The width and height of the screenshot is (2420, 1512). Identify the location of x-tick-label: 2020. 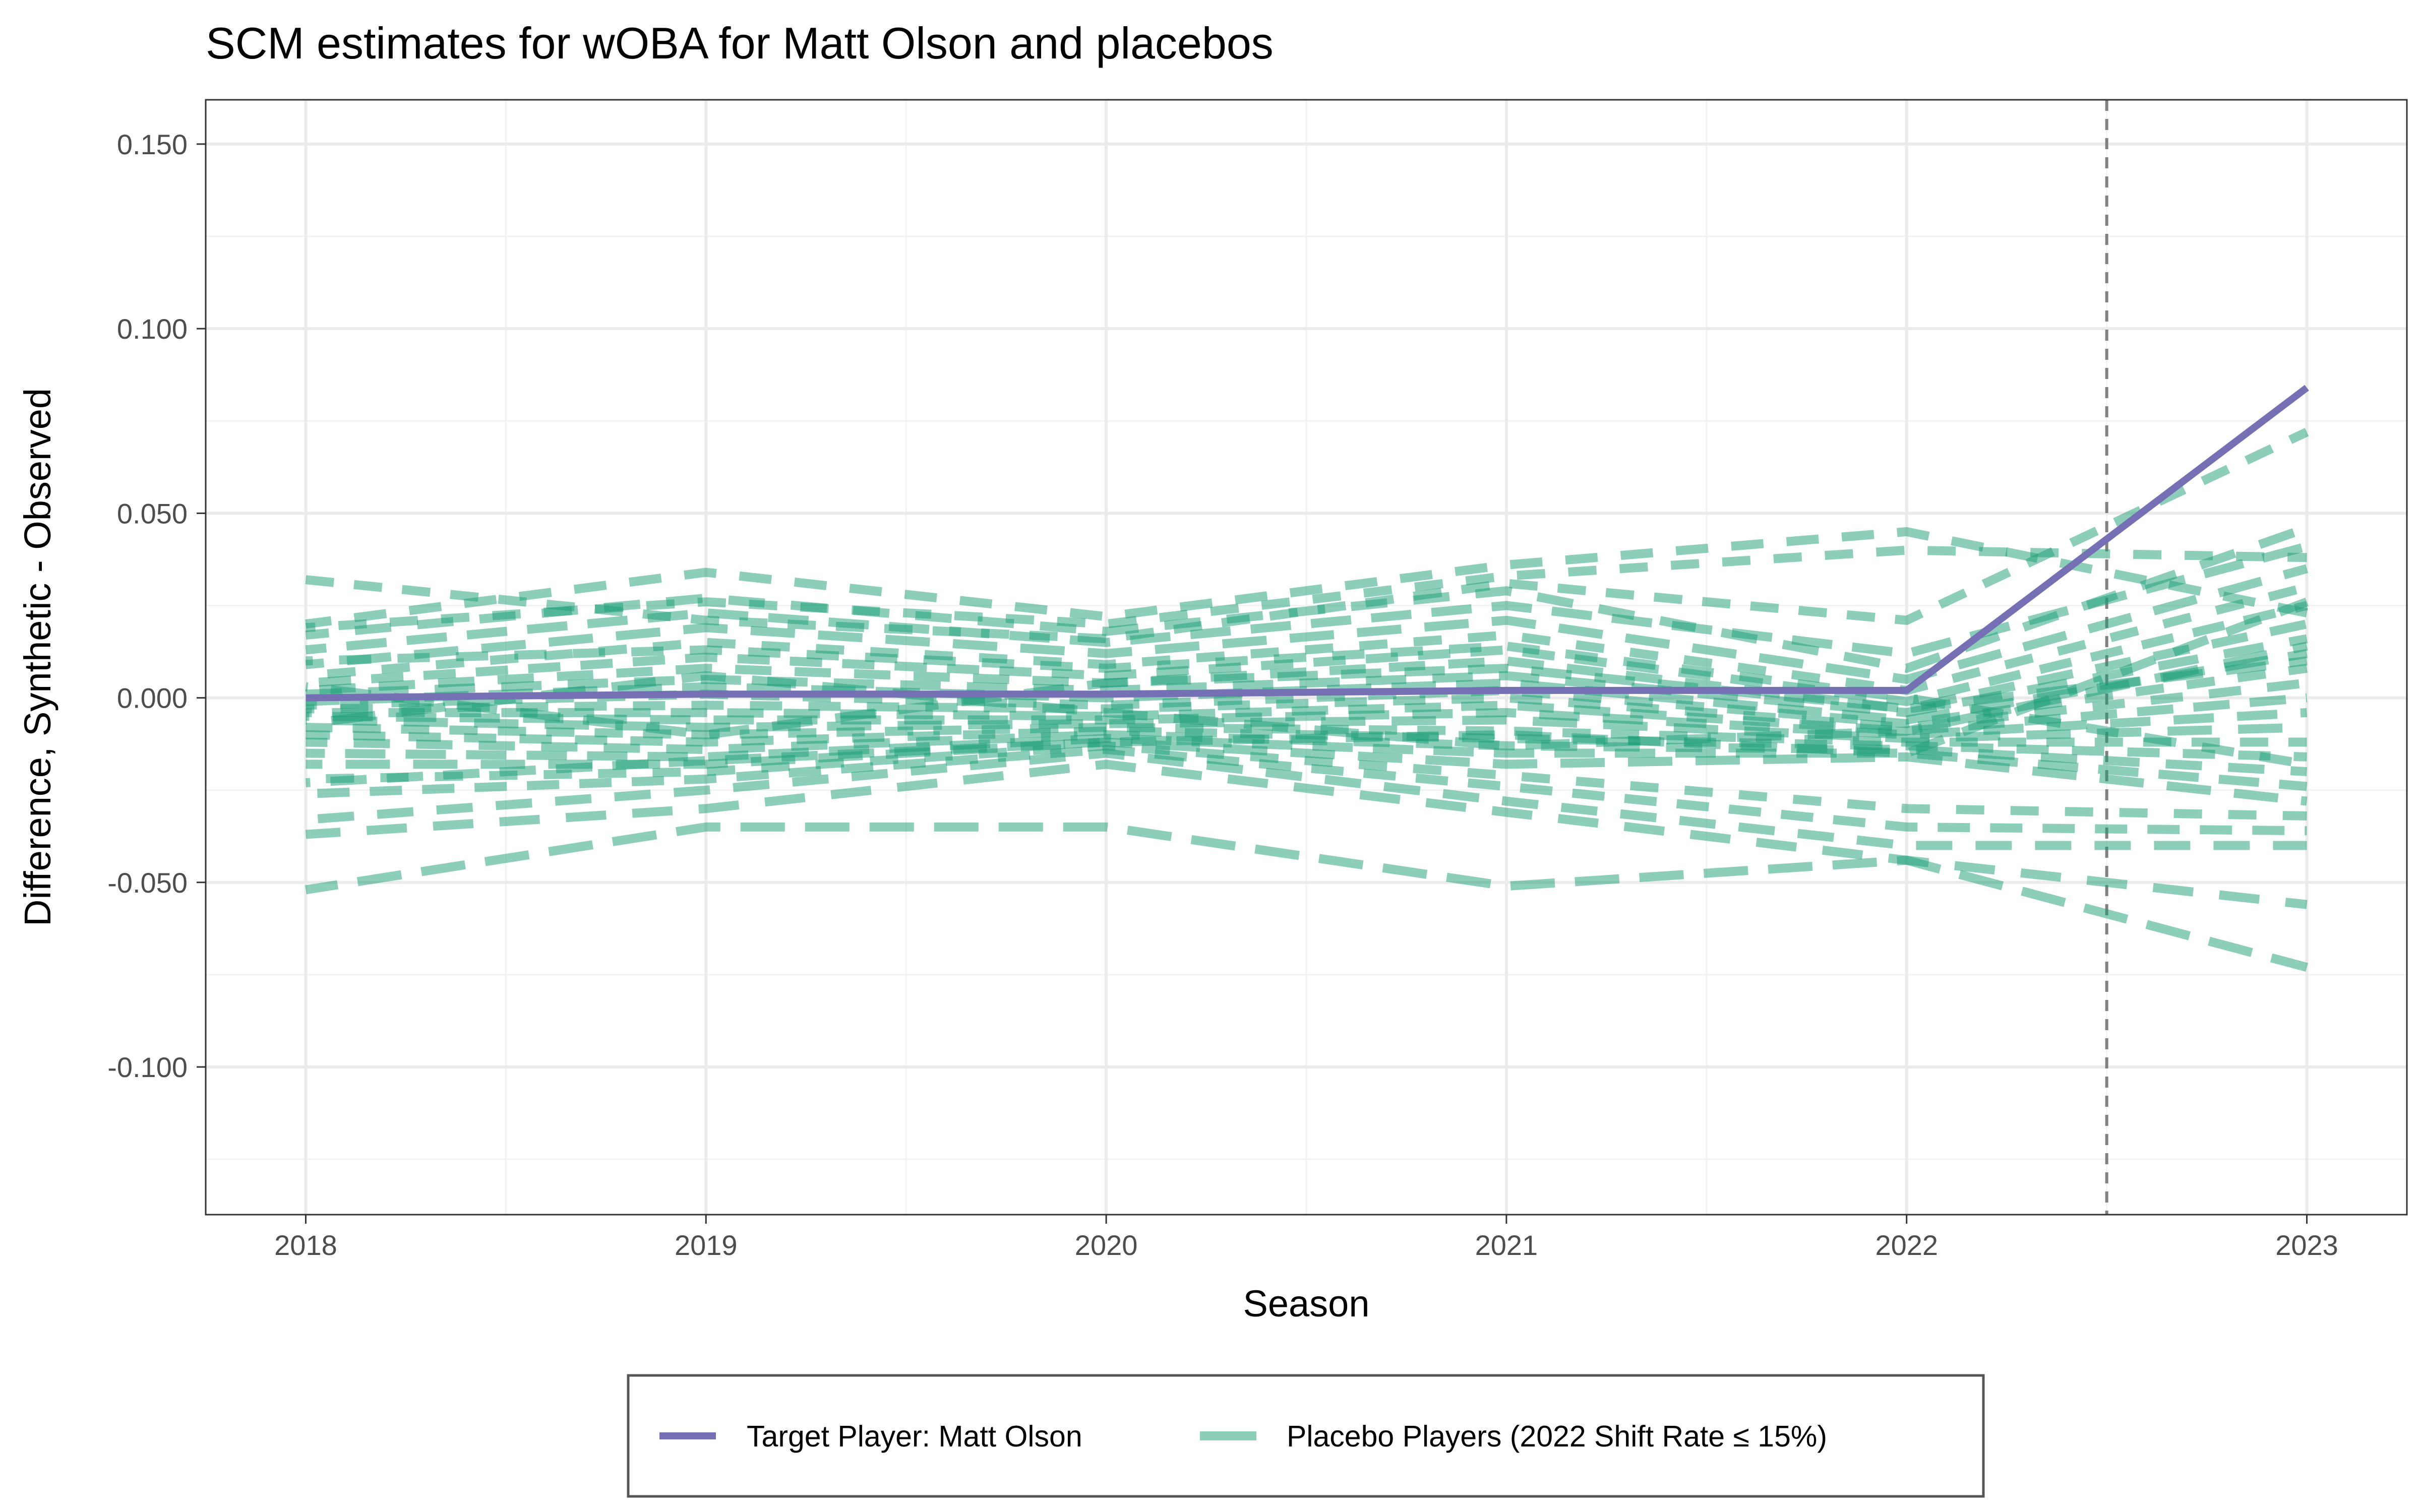
(1106, 1245).